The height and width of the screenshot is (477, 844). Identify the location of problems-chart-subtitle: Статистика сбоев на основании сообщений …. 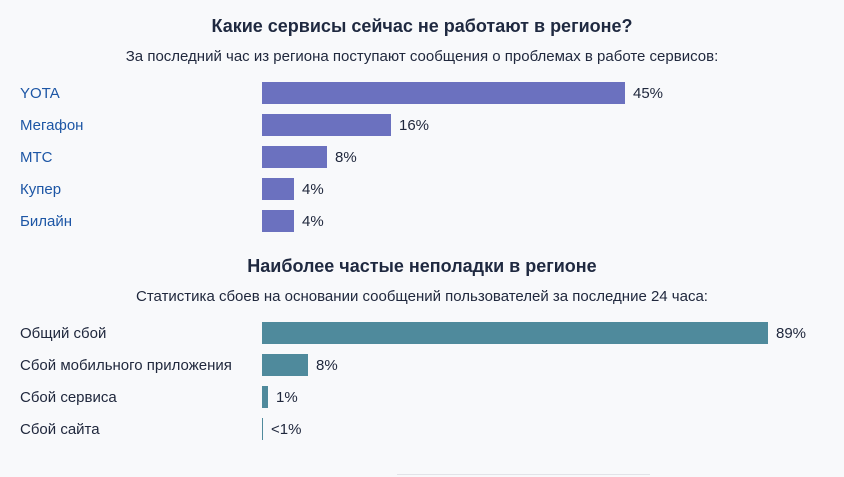
(422, 296).